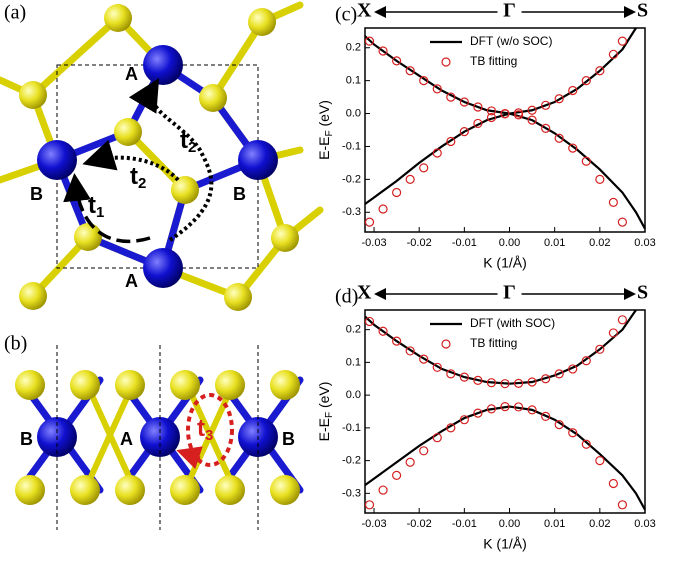  What do you see at coordinates (351, 179) in the screenshot?
I see `y-tick-label: -0.2` at bounding box center [351, 179].